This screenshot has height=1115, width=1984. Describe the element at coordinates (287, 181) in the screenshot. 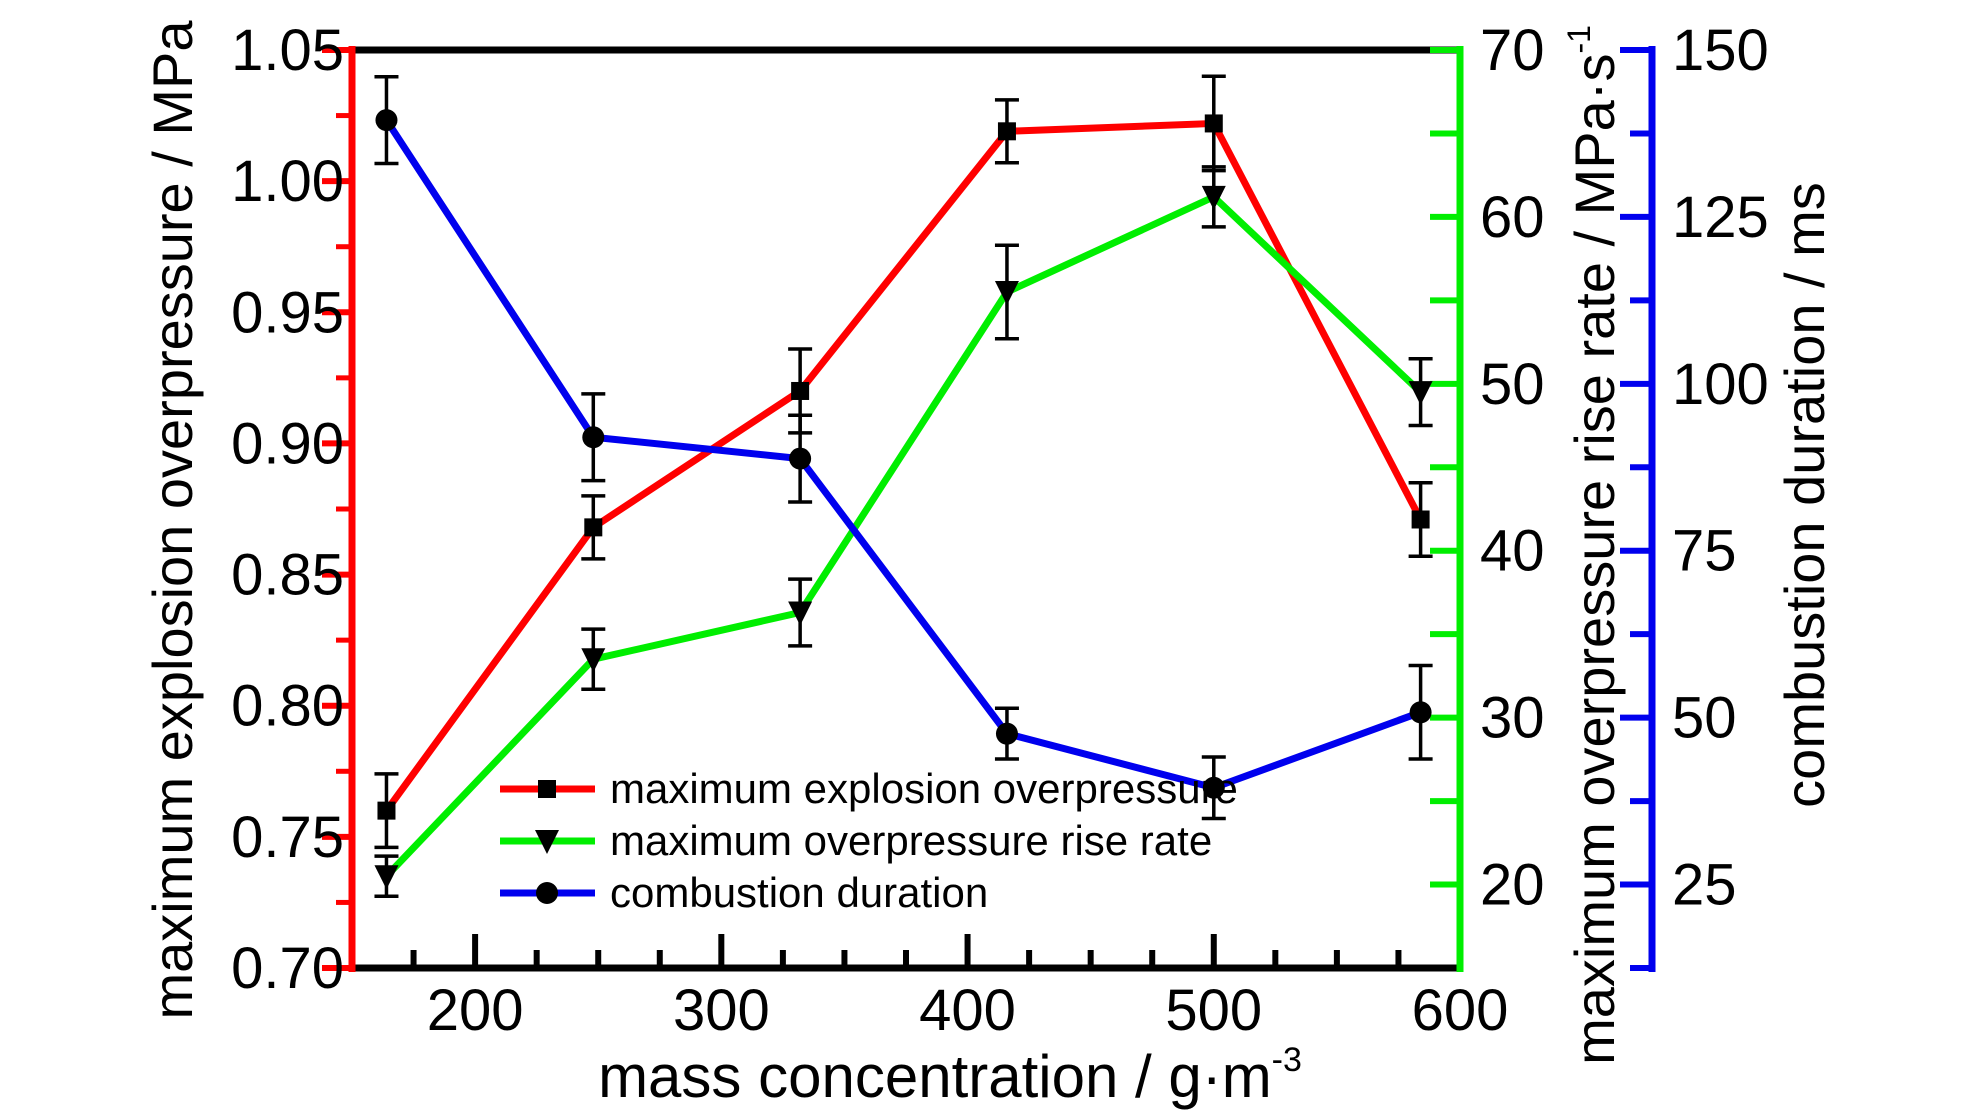

I see `left-axis-tick-label: 1.00` at that location.